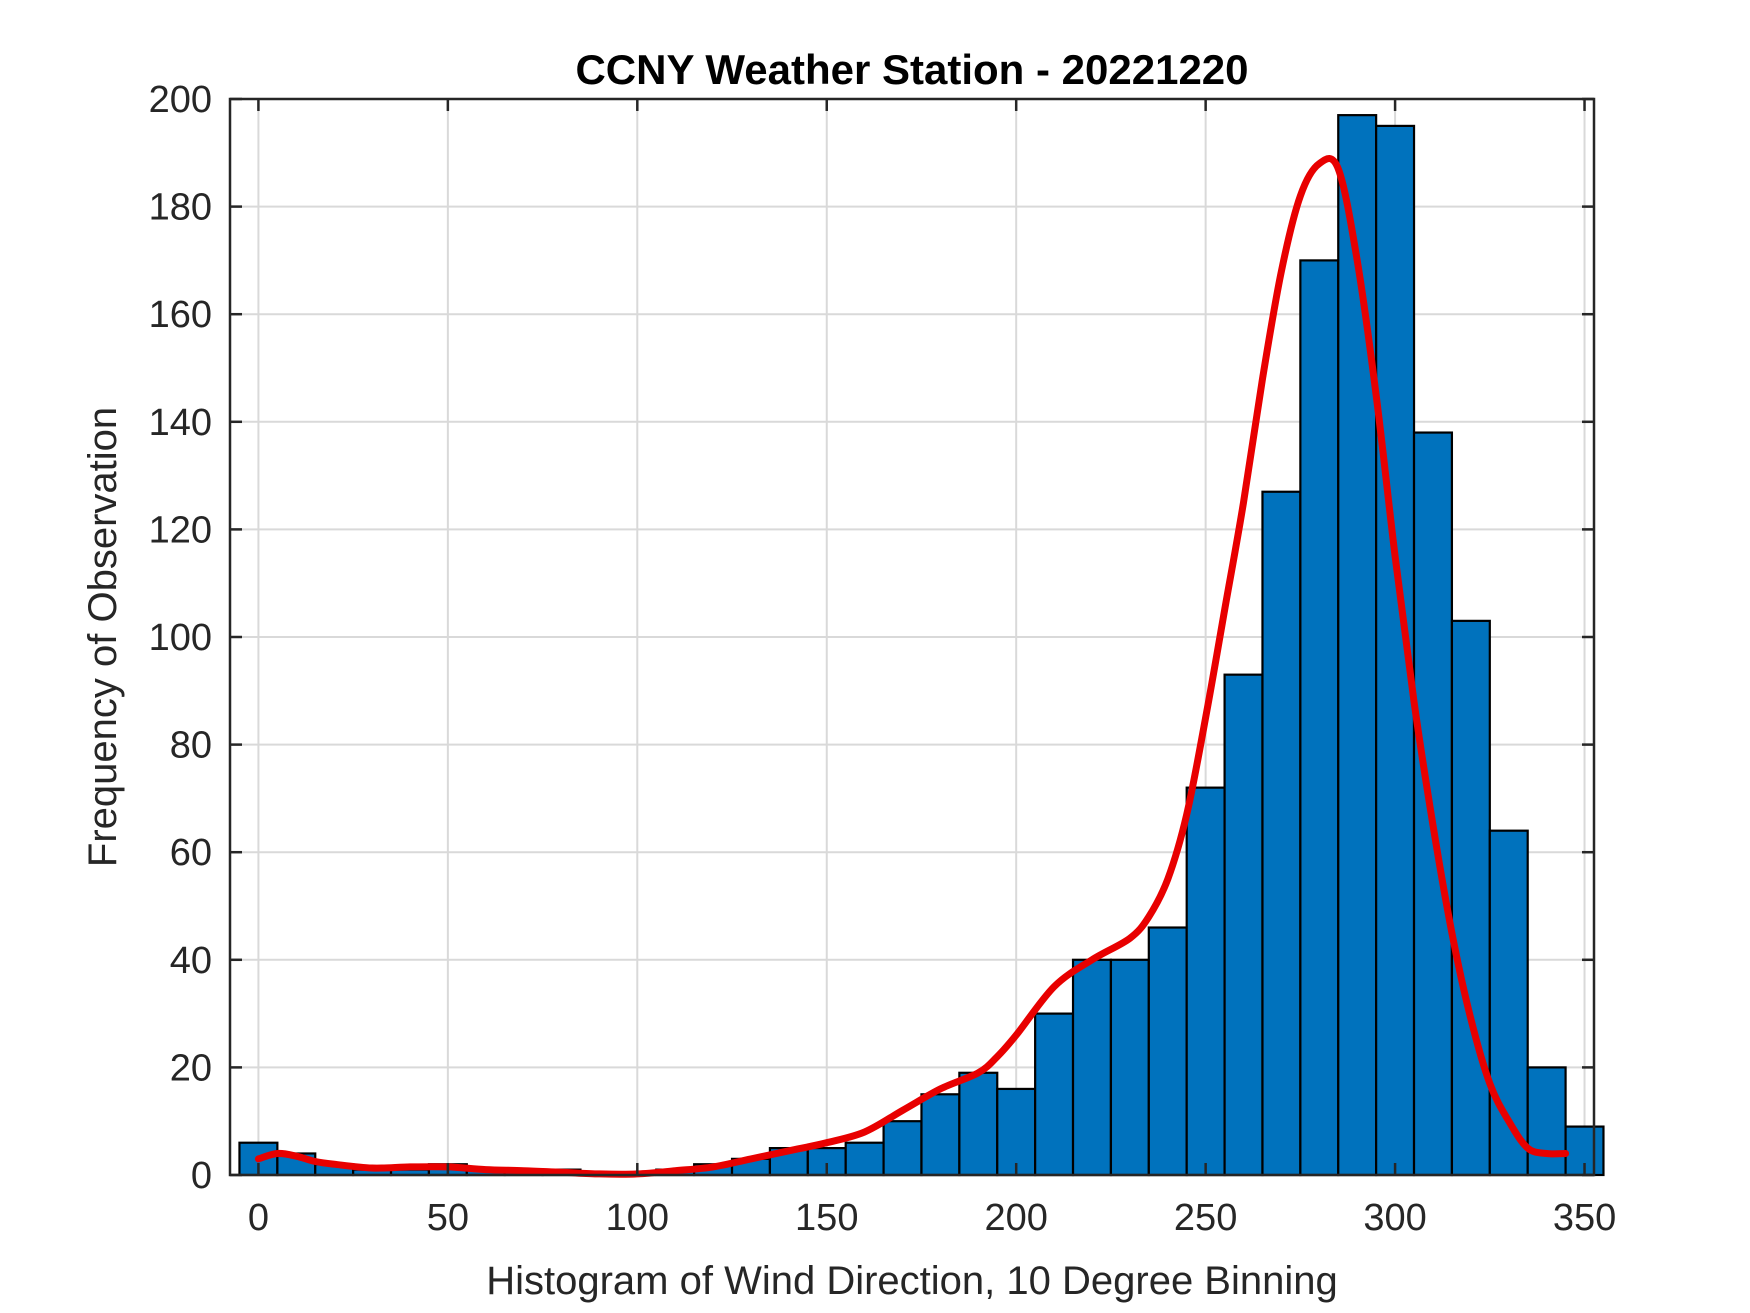 The height and width of the screenshot is (1313, 1750). Describe the element at coordinates (258, 1218) in the screenshot. I see `x-tick-label: 0` at that location.